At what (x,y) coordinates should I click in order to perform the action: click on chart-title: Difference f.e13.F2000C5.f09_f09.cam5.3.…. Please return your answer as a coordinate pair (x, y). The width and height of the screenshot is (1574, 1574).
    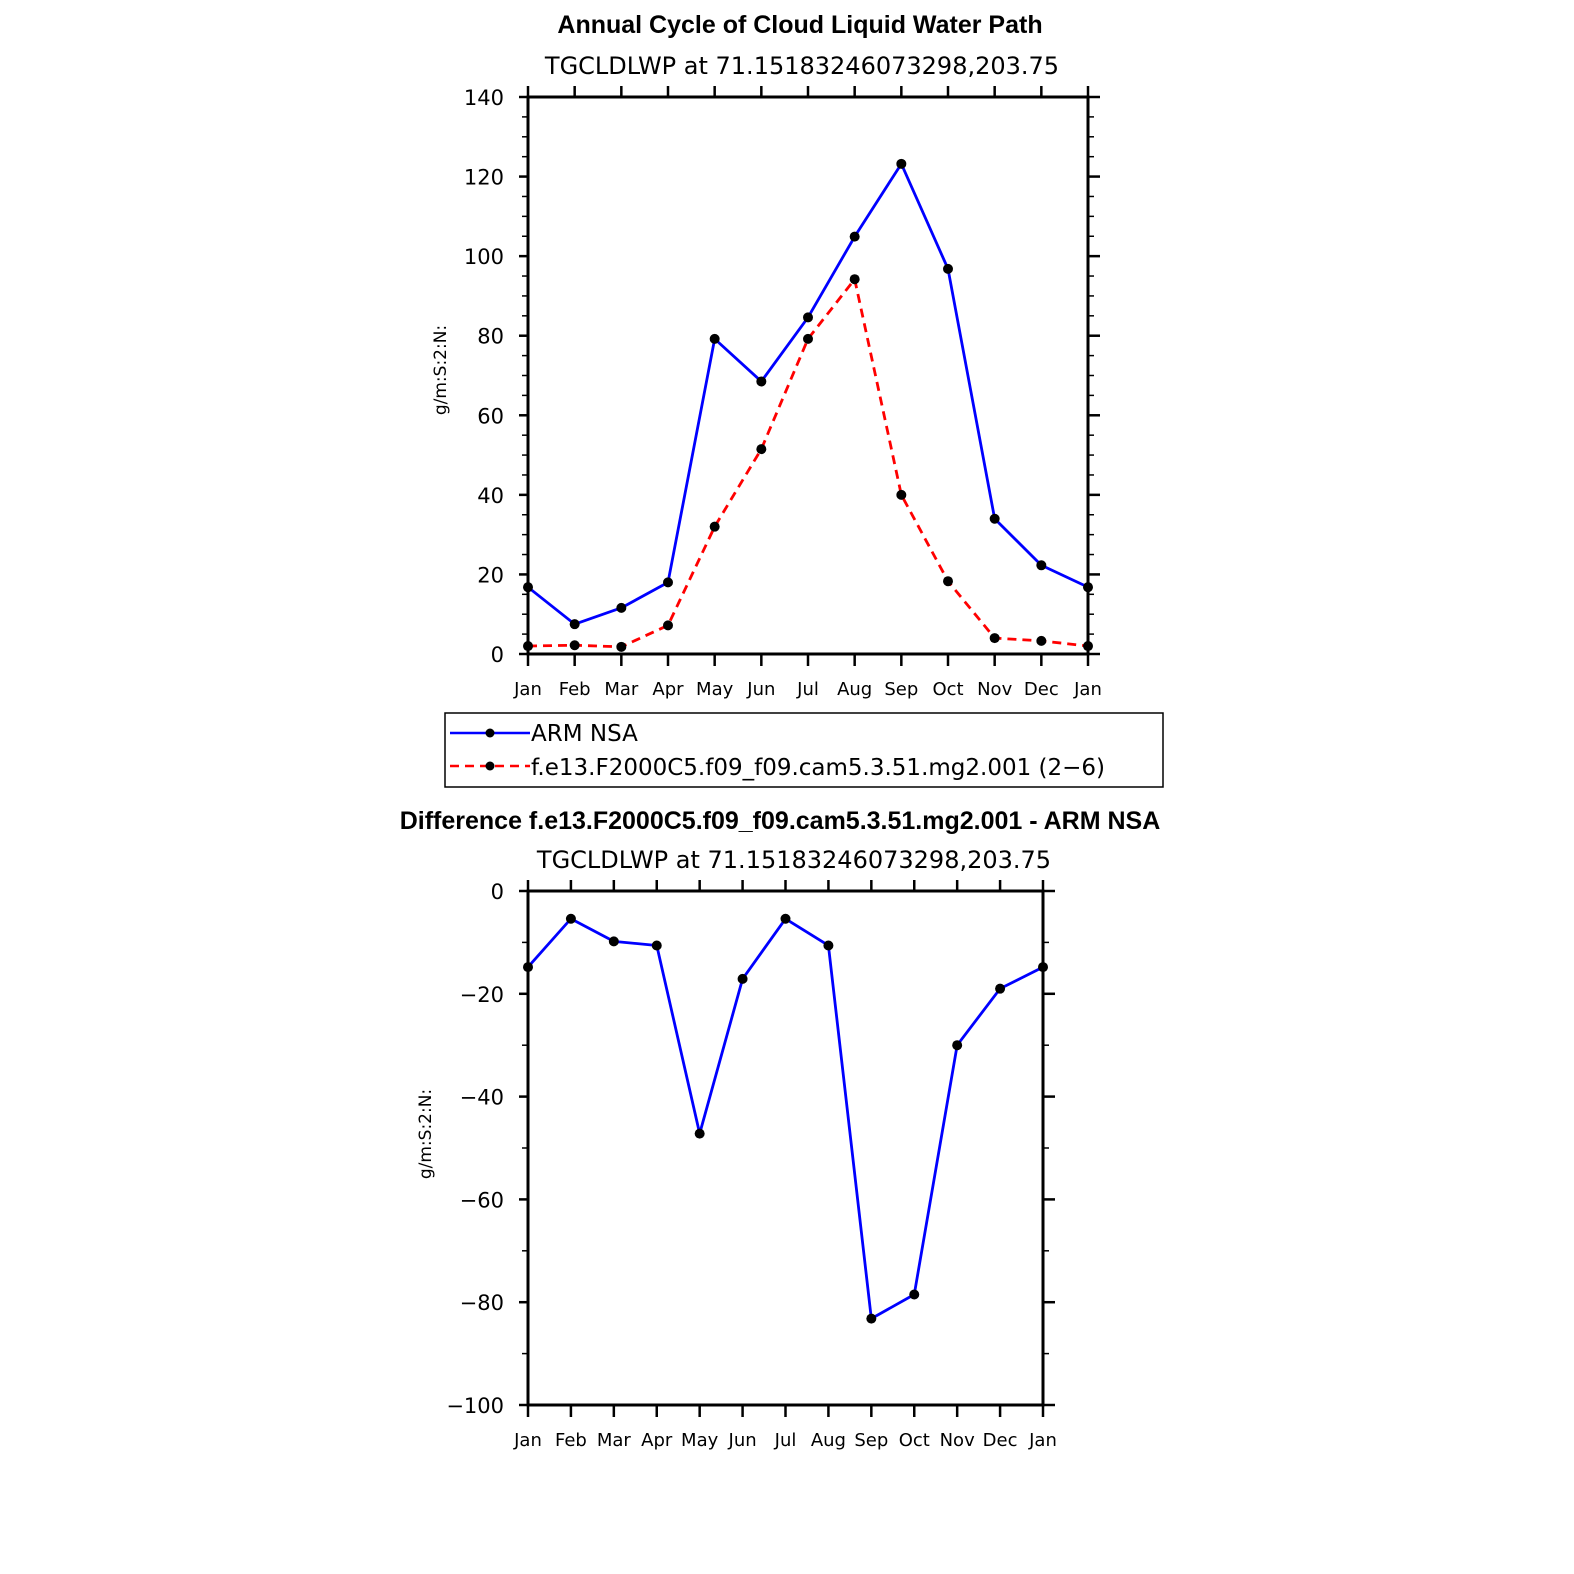
    Looking at the image, I should click on (780, 821).